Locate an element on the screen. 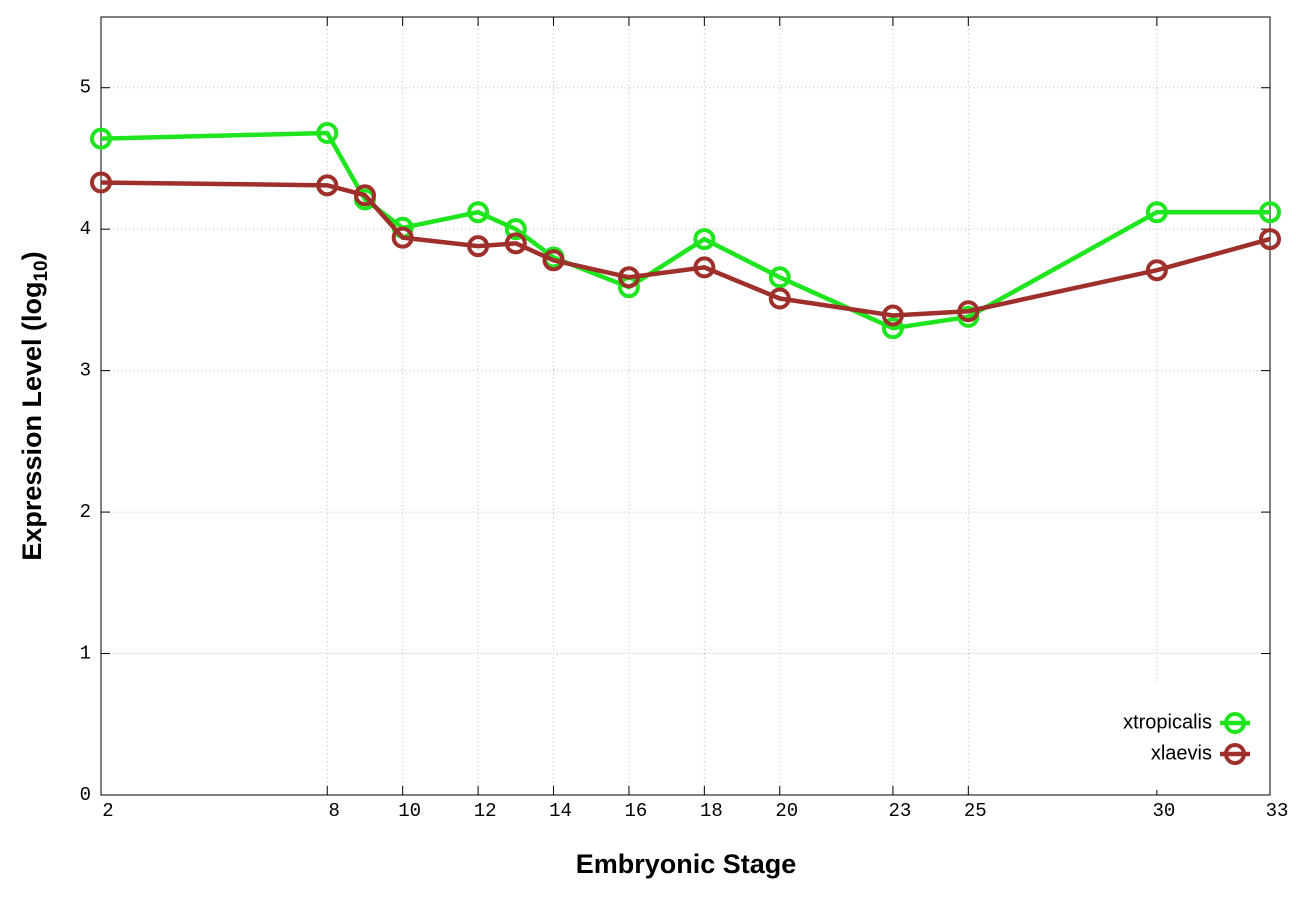 Image resolution: width=1296 pixels, height=907 pixels. y-tick-label: 3 is located at coordinates (85, 371).